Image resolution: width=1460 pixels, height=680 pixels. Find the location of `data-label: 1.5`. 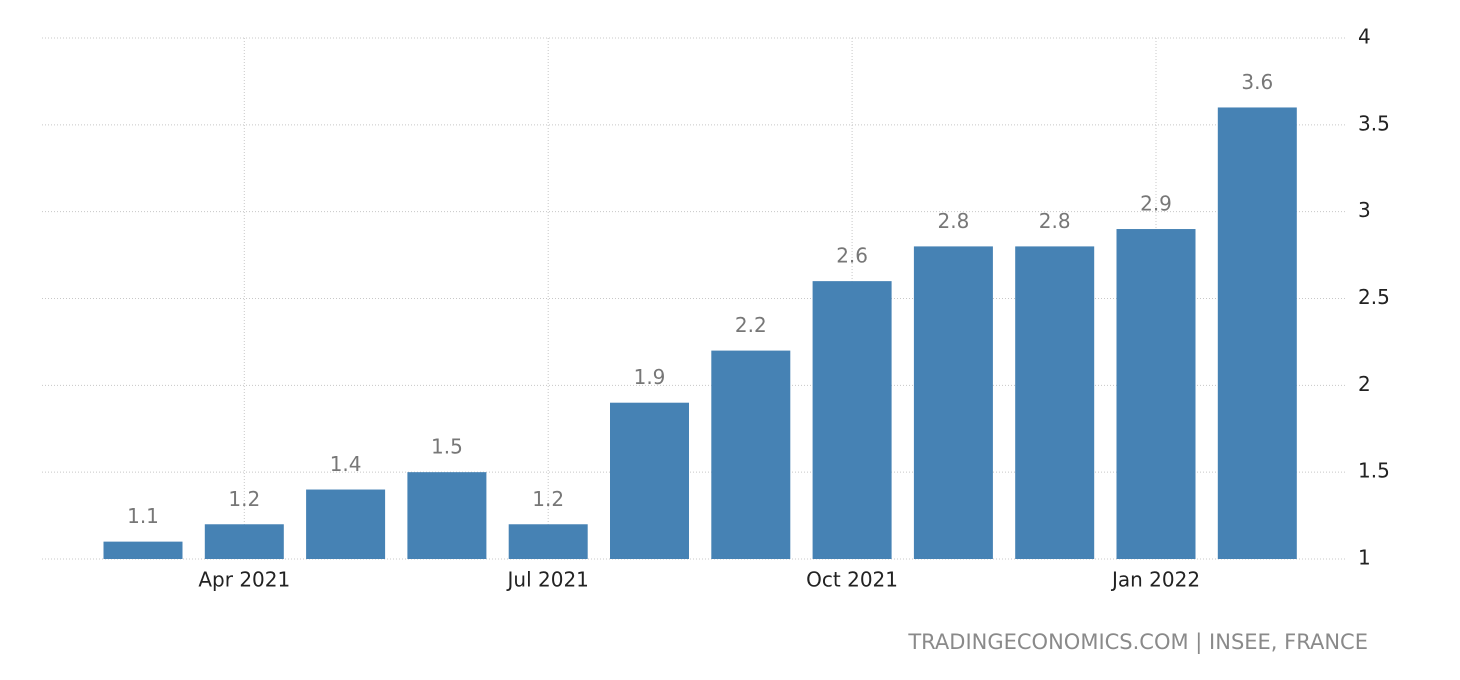

data-label: 1.5 is located at coordinates (447, 447).